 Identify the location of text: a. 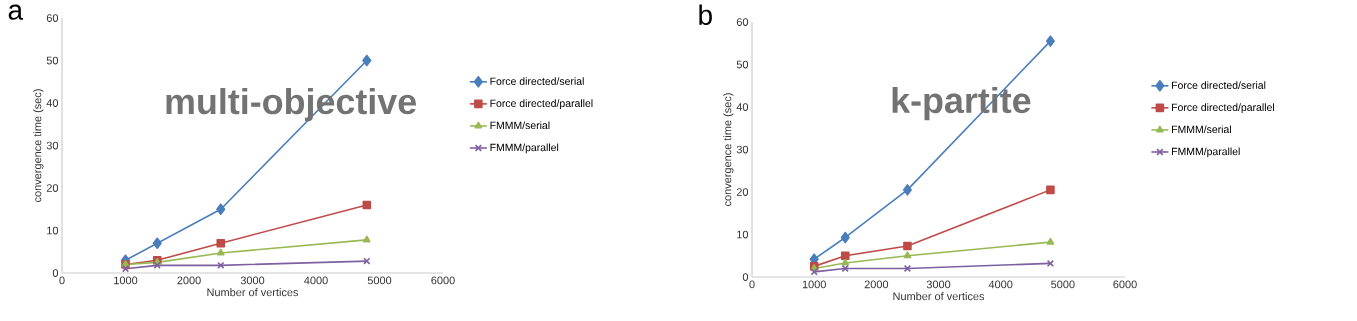
(16, 12).